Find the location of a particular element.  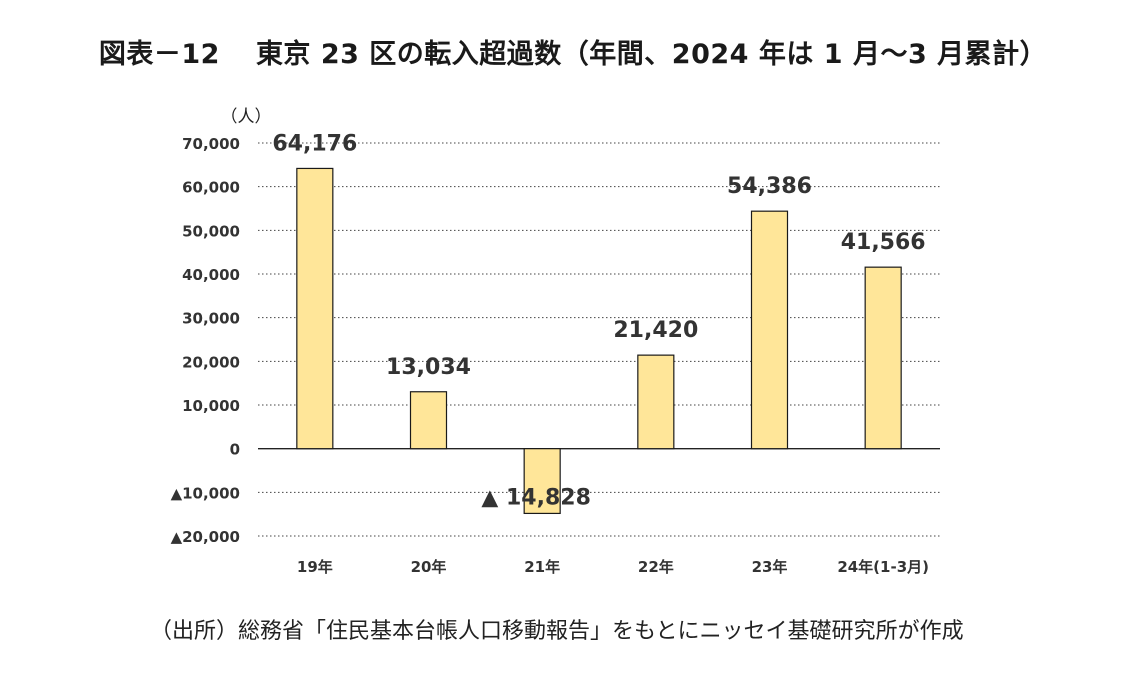

y-tick-label: 70,000 is located at coordinates (211, 144).